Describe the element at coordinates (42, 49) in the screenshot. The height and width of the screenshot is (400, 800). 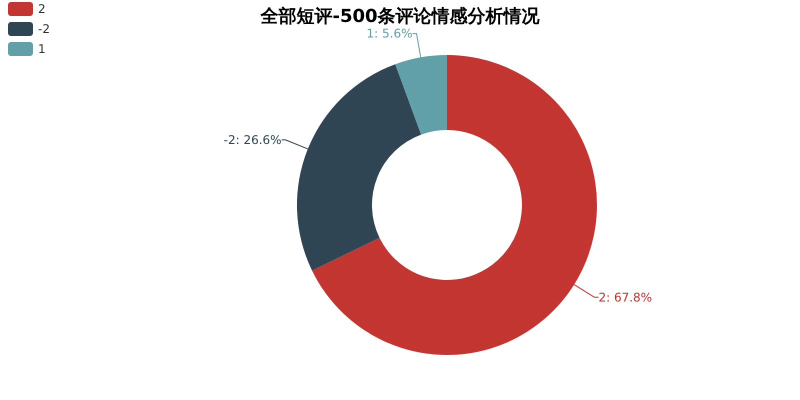
I see `legend-label: 1` at that location.